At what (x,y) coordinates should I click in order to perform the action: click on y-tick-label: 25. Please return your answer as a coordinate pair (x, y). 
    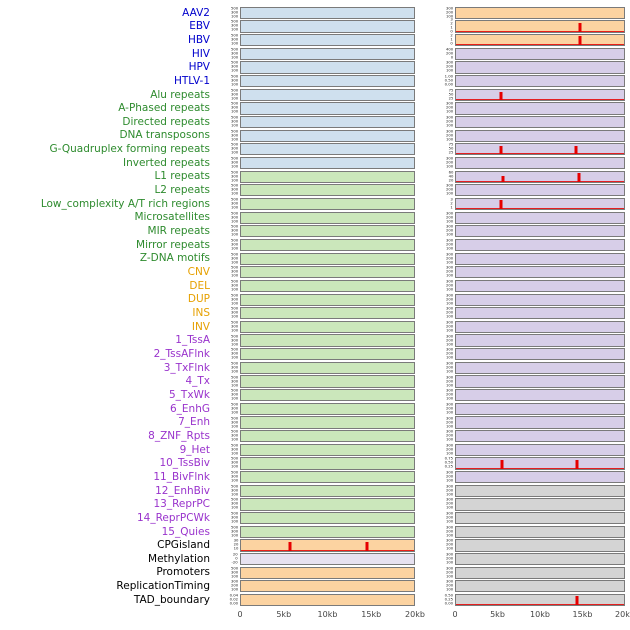
    Looking at the image, I should click on (450, 98).